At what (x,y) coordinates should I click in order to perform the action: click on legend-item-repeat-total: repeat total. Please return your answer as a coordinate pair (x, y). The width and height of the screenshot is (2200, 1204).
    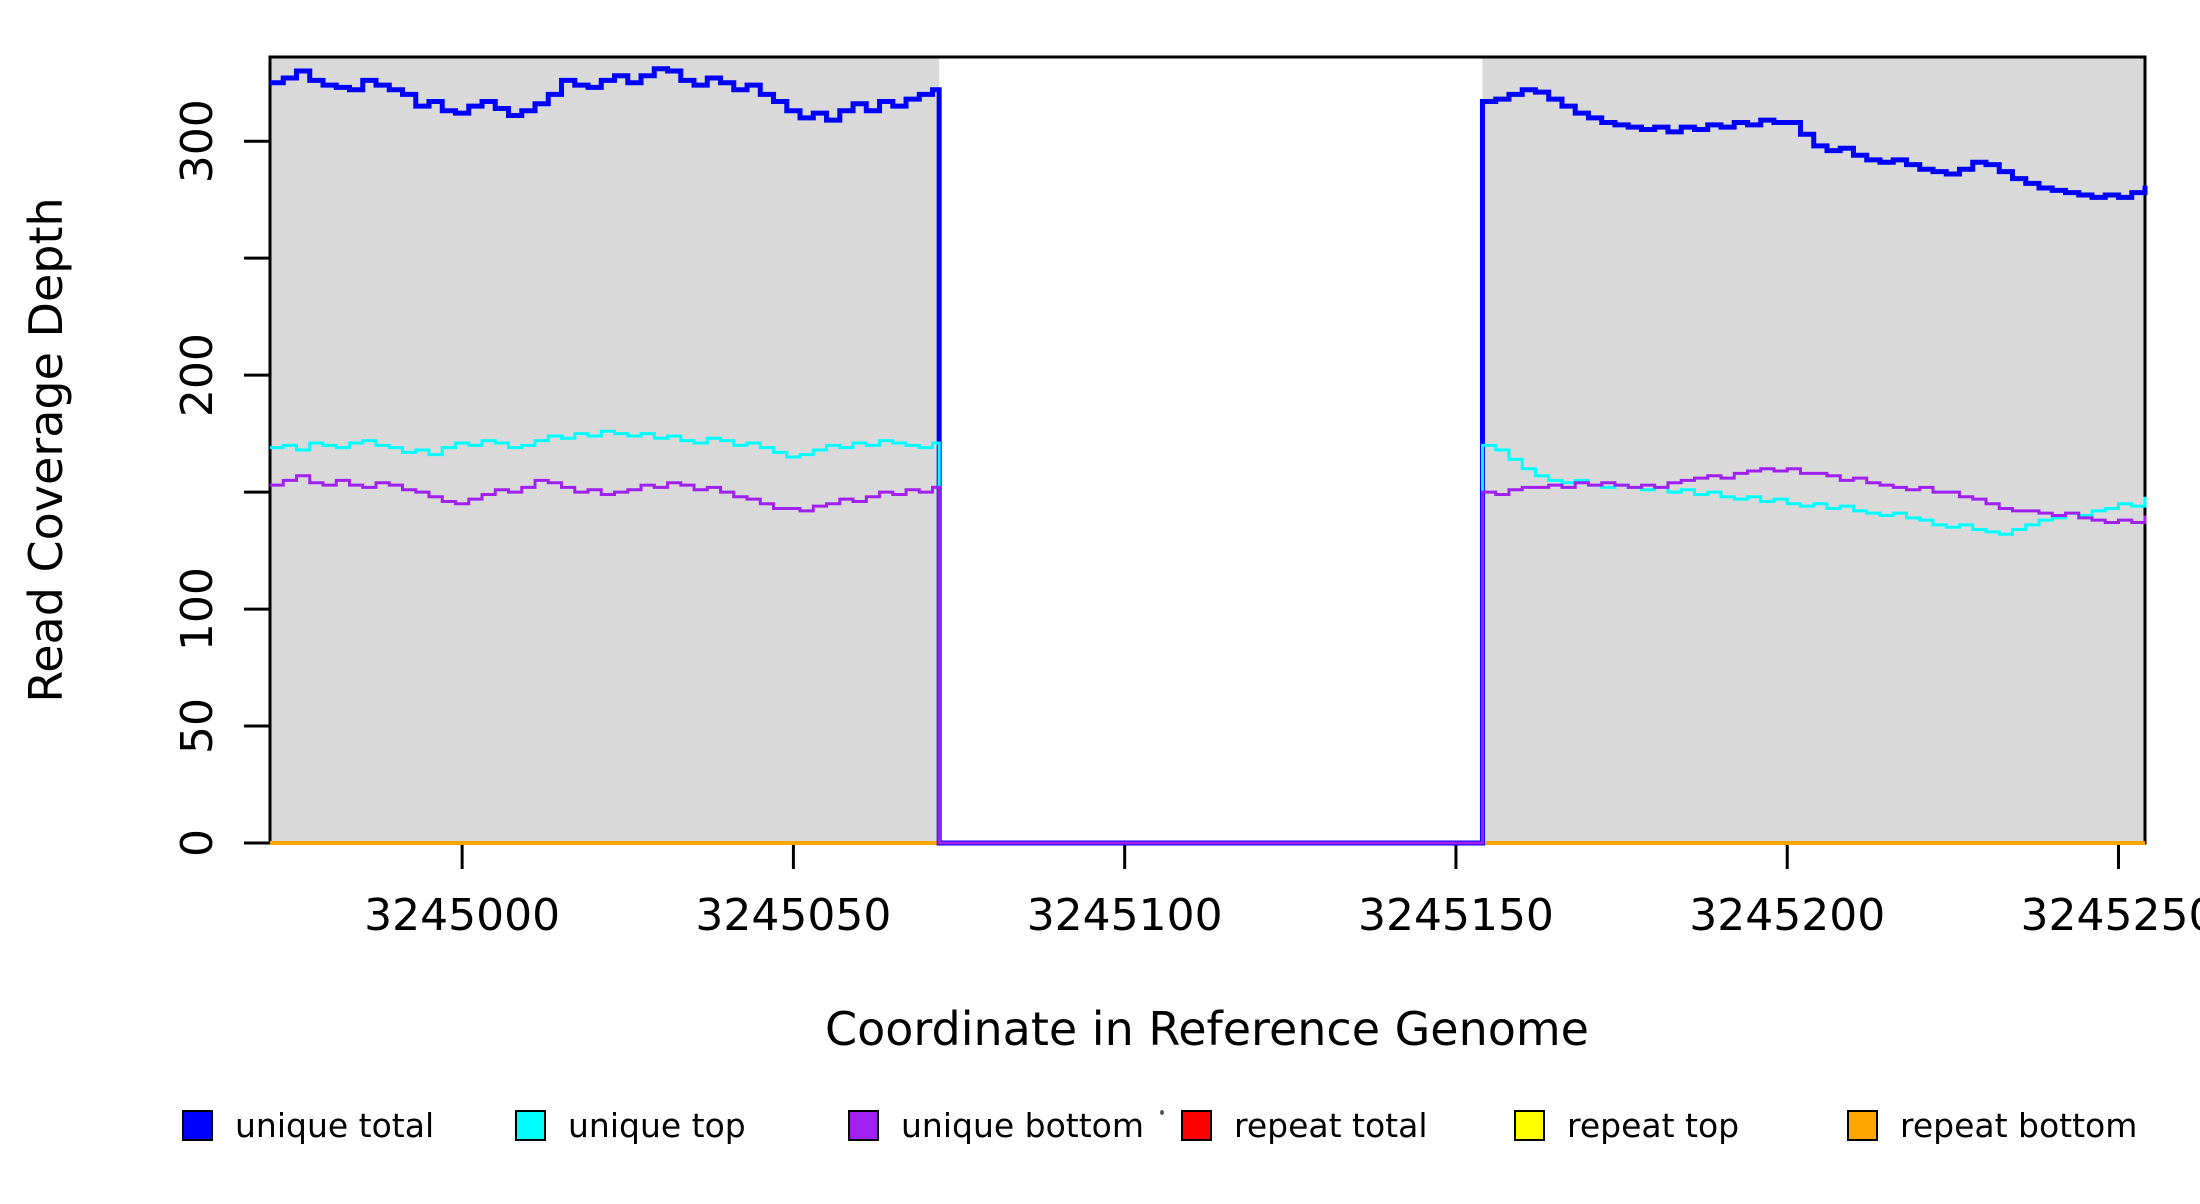
    Looking at the image, I should click on (1347, 1125).